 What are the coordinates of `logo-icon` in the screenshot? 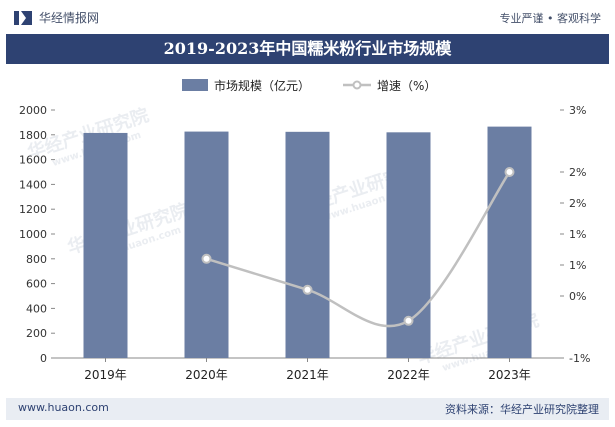 It's located at (23, 17).